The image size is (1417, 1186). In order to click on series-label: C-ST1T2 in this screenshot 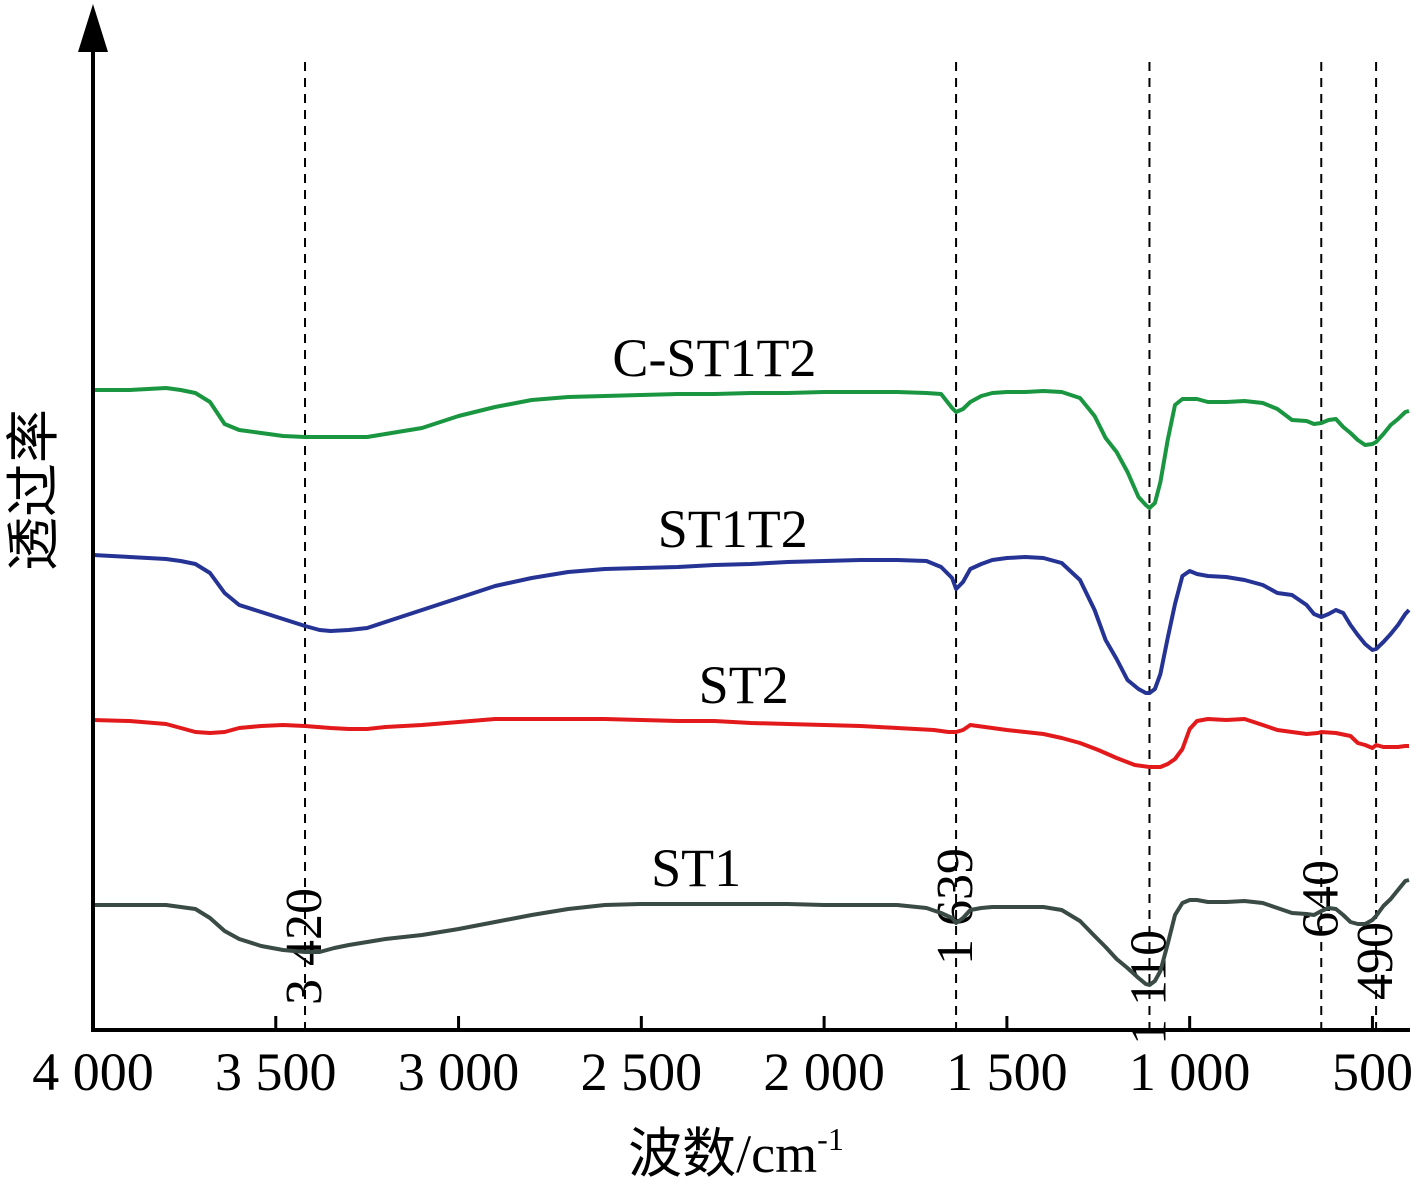, I will do `click(714, 358)`.